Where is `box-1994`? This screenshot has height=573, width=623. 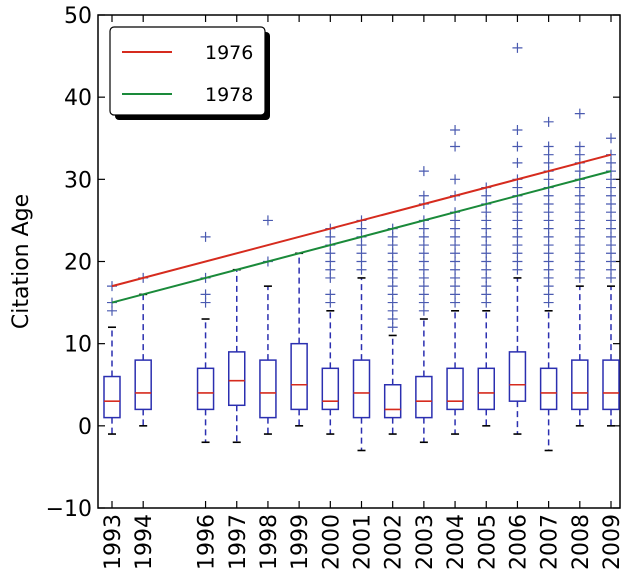
box-1994 is located at coordinates (143, 349).